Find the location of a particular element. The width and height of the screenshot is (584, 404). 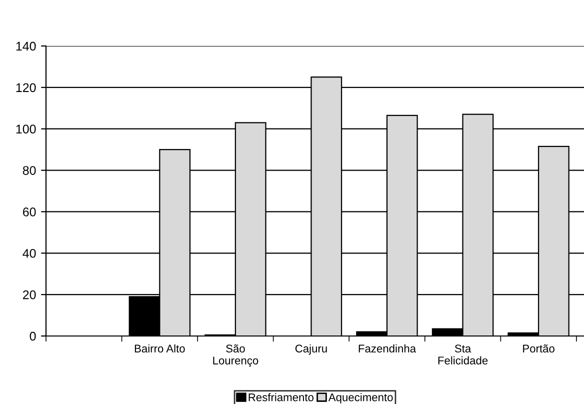

y-tick-label: 60 is located at coordinates (29, 212).